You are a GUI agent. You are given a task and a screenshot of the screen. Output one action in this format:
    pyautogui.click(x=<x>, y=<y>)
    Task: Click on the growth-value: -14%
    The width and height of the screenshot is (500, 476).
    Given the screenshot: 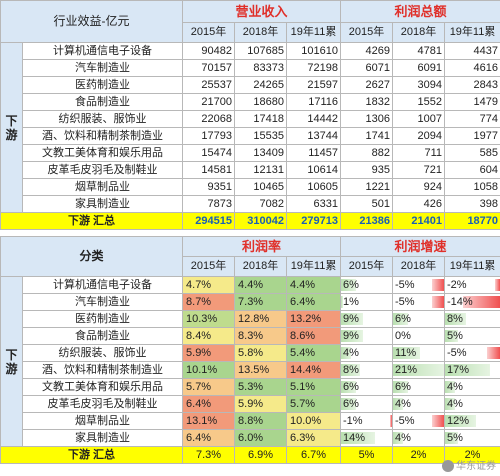 What is the action you would take?
    pyautogui.click(x=460, y=301)
    